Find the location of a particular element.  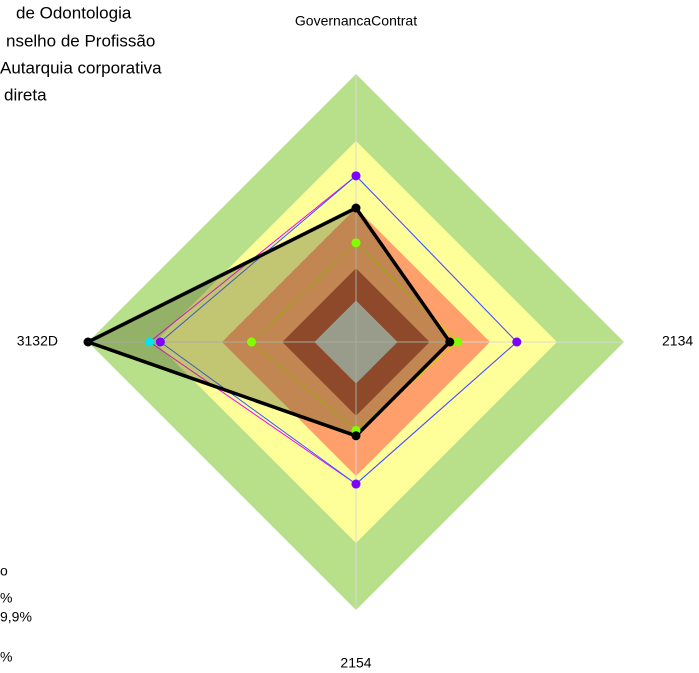

legend-text: 9,9% is located at coordinates (16, 617).